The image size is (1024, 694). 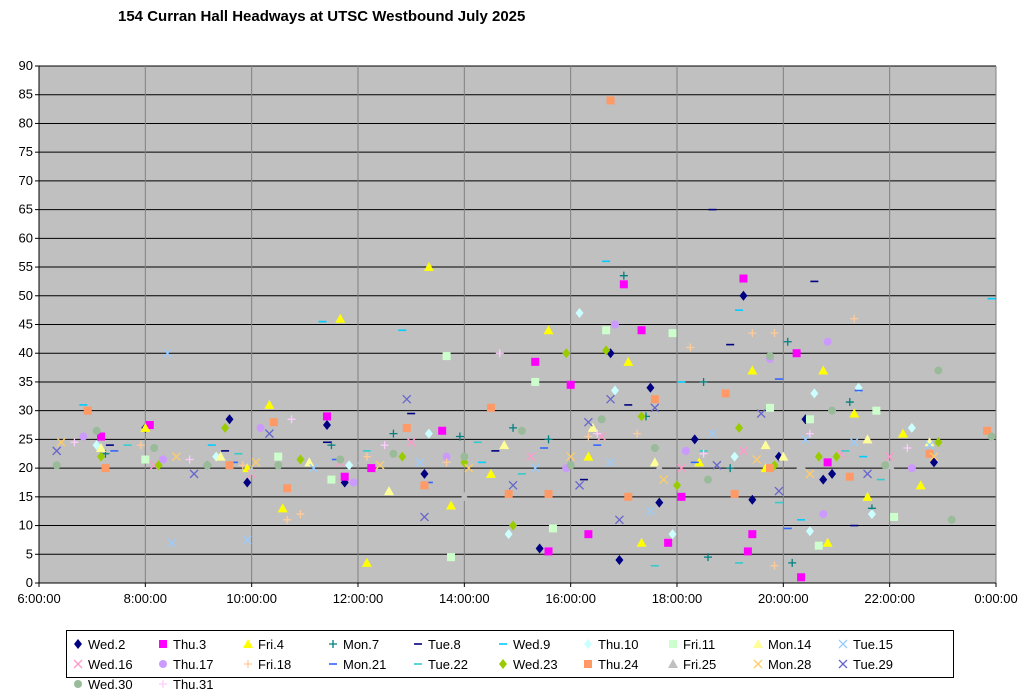 I want to click on legend-label: Tue.22, so click(x=448, y=664).